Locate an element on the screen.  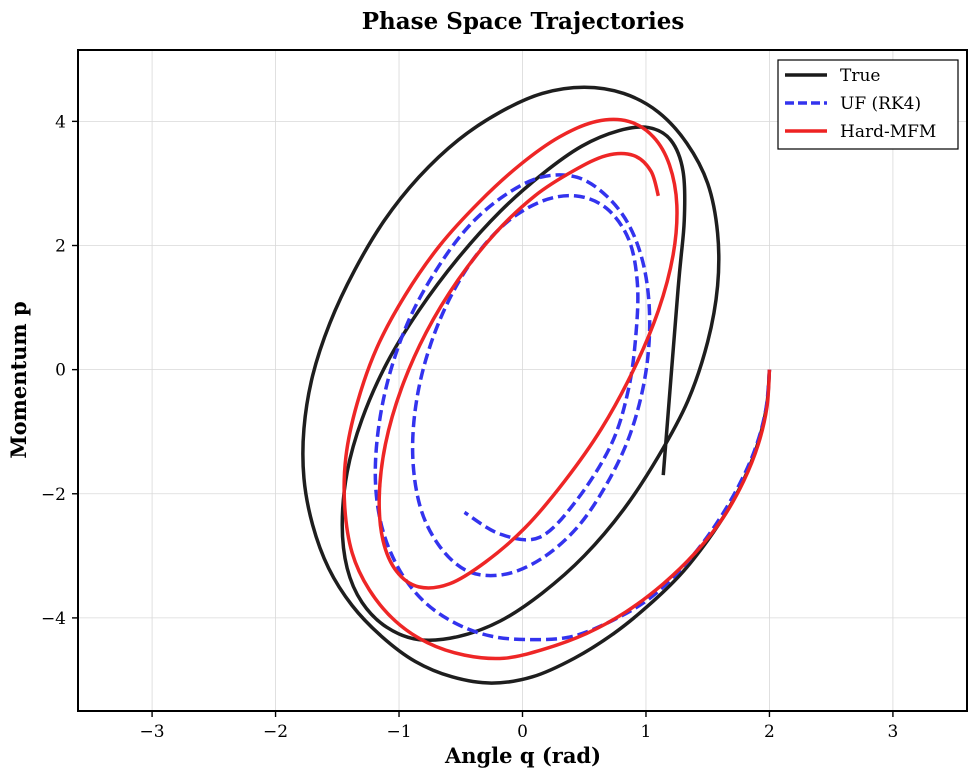
y-tick-label: −2 is located at coordinates (53, 495).